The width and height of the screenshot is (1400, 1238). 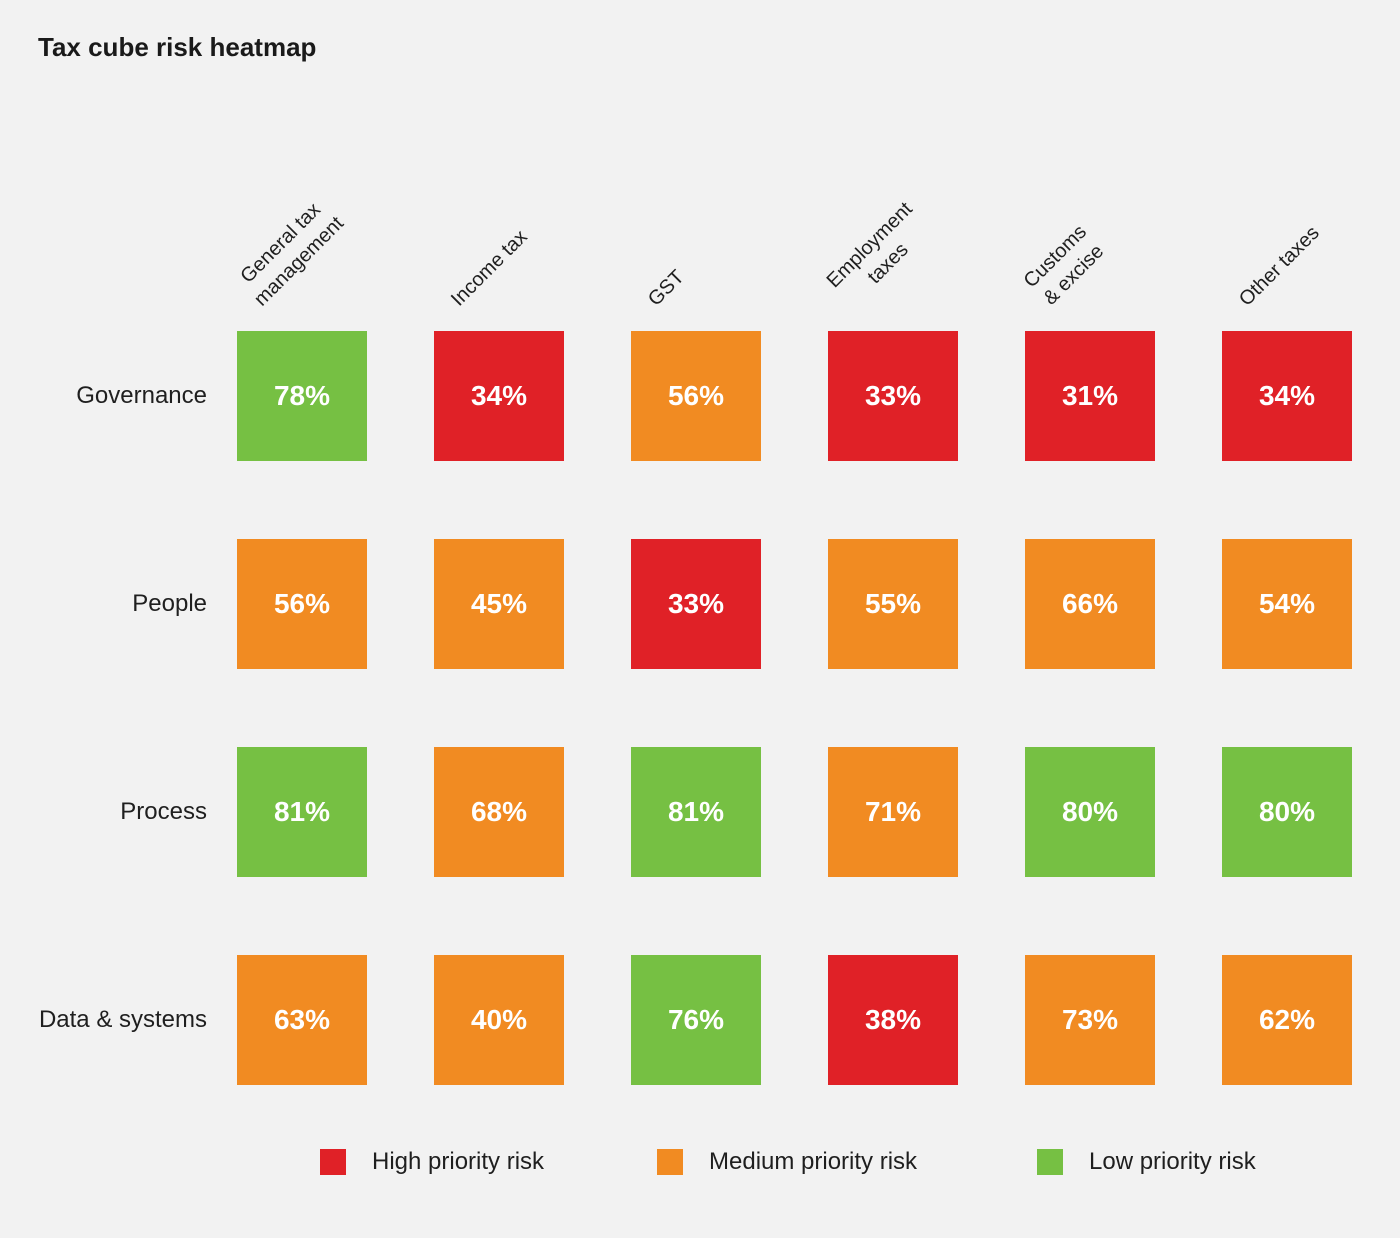 I want to click on heatmap-cell: 76%, so click(x=696, y=1020).